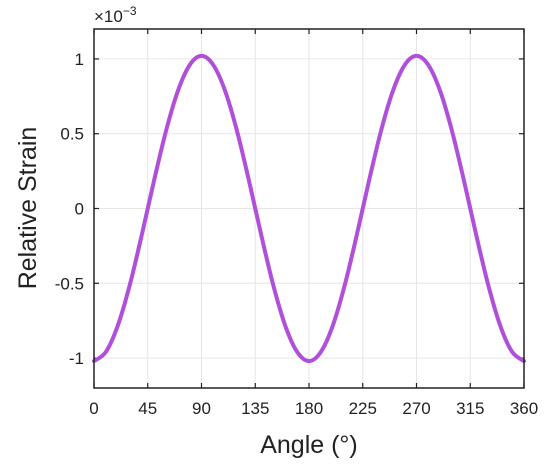  Describe the element at coordinates (309, 408) in the screenshot. I see `x-tick-label: 180` at that location.